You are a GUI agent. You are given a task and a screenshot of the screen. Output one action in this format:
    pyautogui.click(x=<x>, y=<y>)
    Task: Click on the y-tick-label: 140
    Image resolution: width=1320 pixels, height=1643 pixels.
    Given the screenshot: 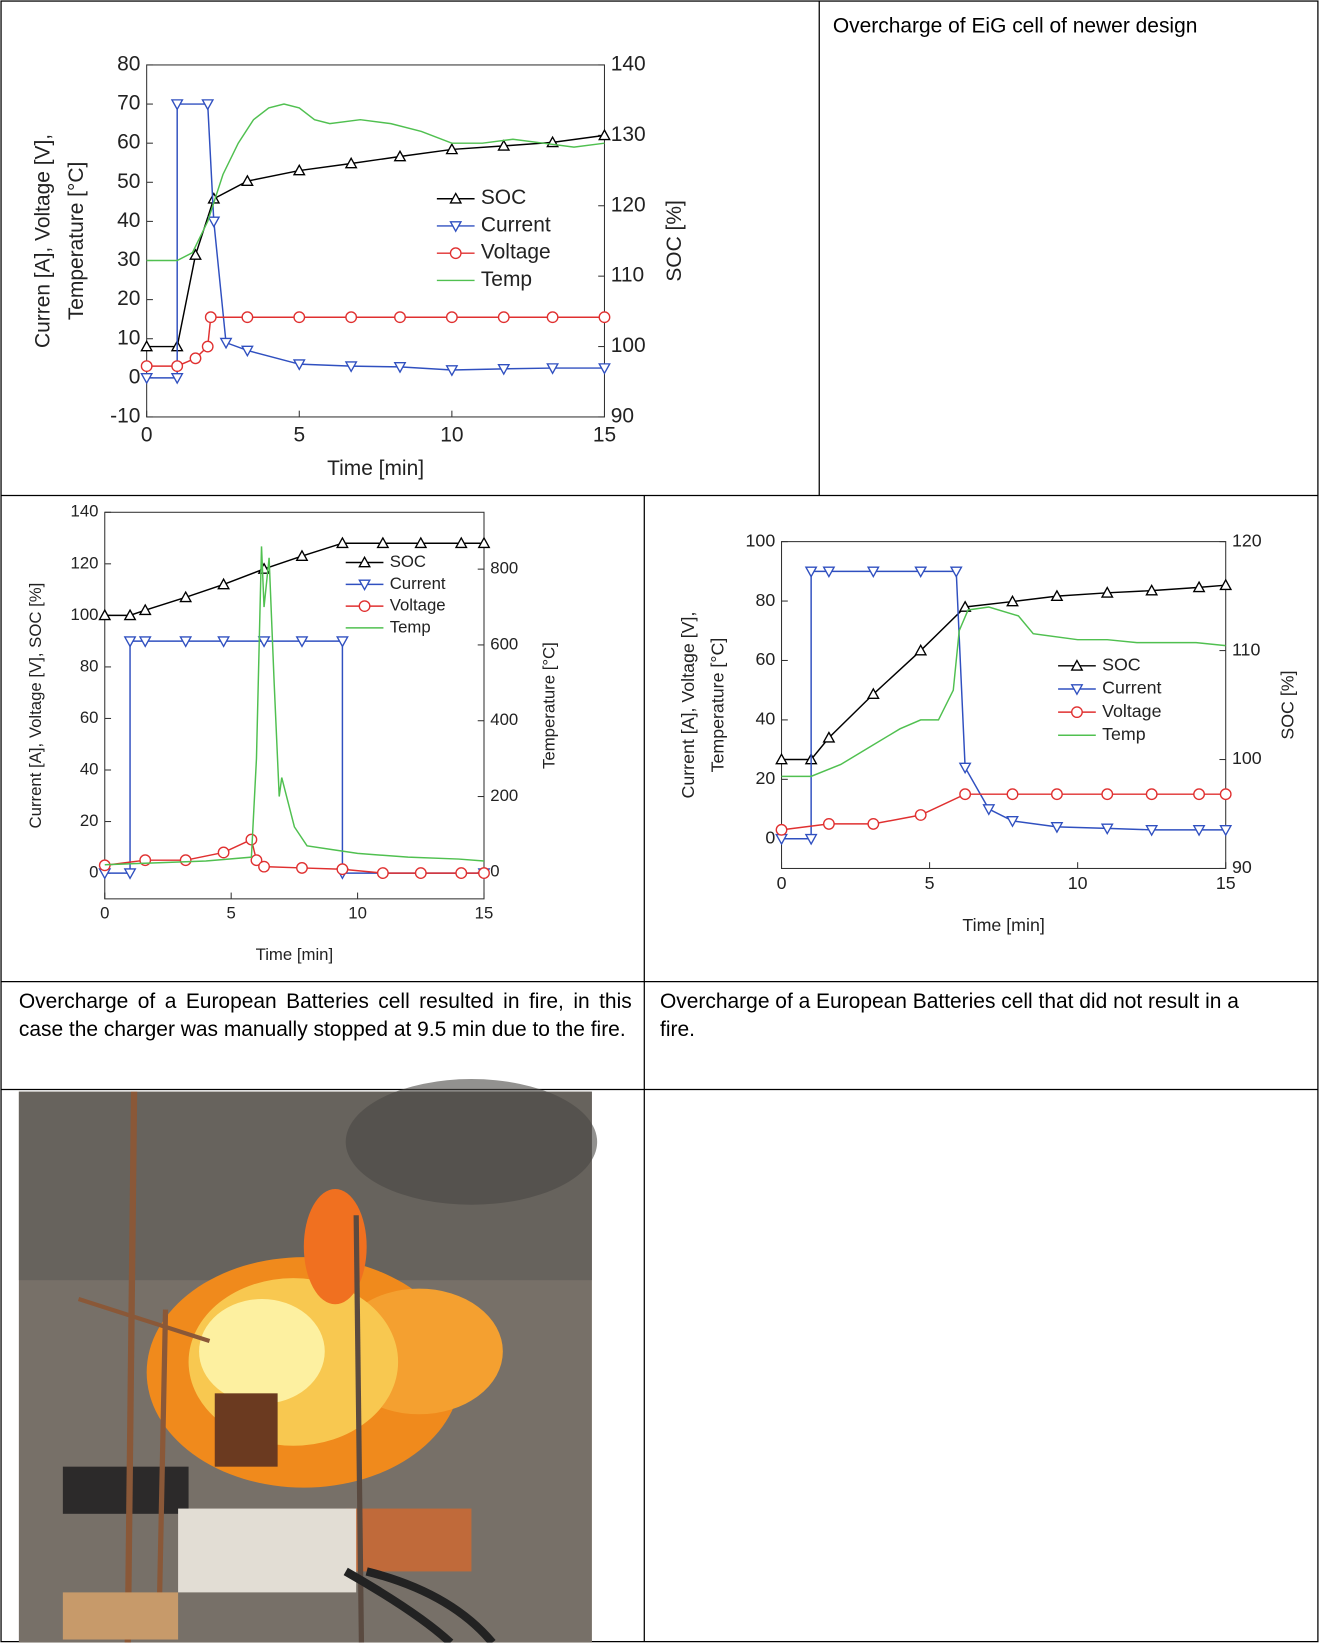 What is the action you would take?
    pyautogui.click(x=85, y=511)
    